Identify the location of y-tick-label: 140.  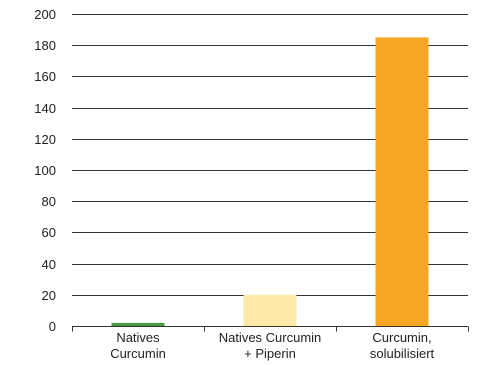
(45, 108).